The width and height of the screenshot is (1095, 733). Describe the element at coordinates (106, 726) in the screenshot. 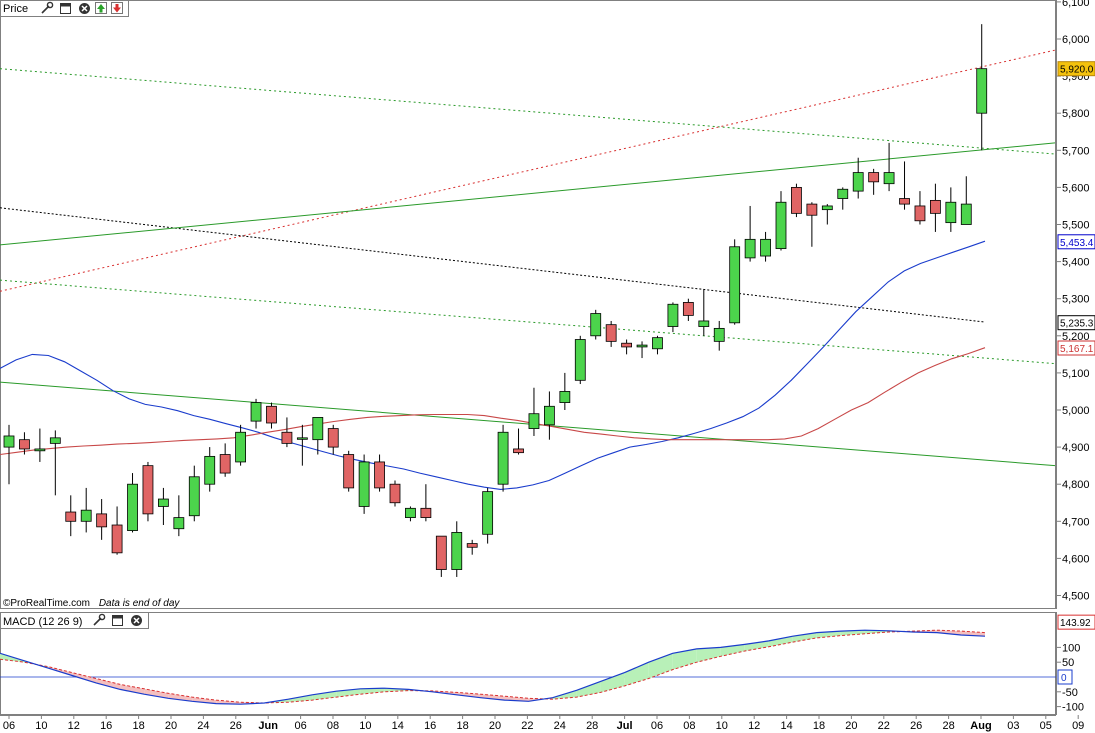

I see `time-tick-label: 16` at that location.